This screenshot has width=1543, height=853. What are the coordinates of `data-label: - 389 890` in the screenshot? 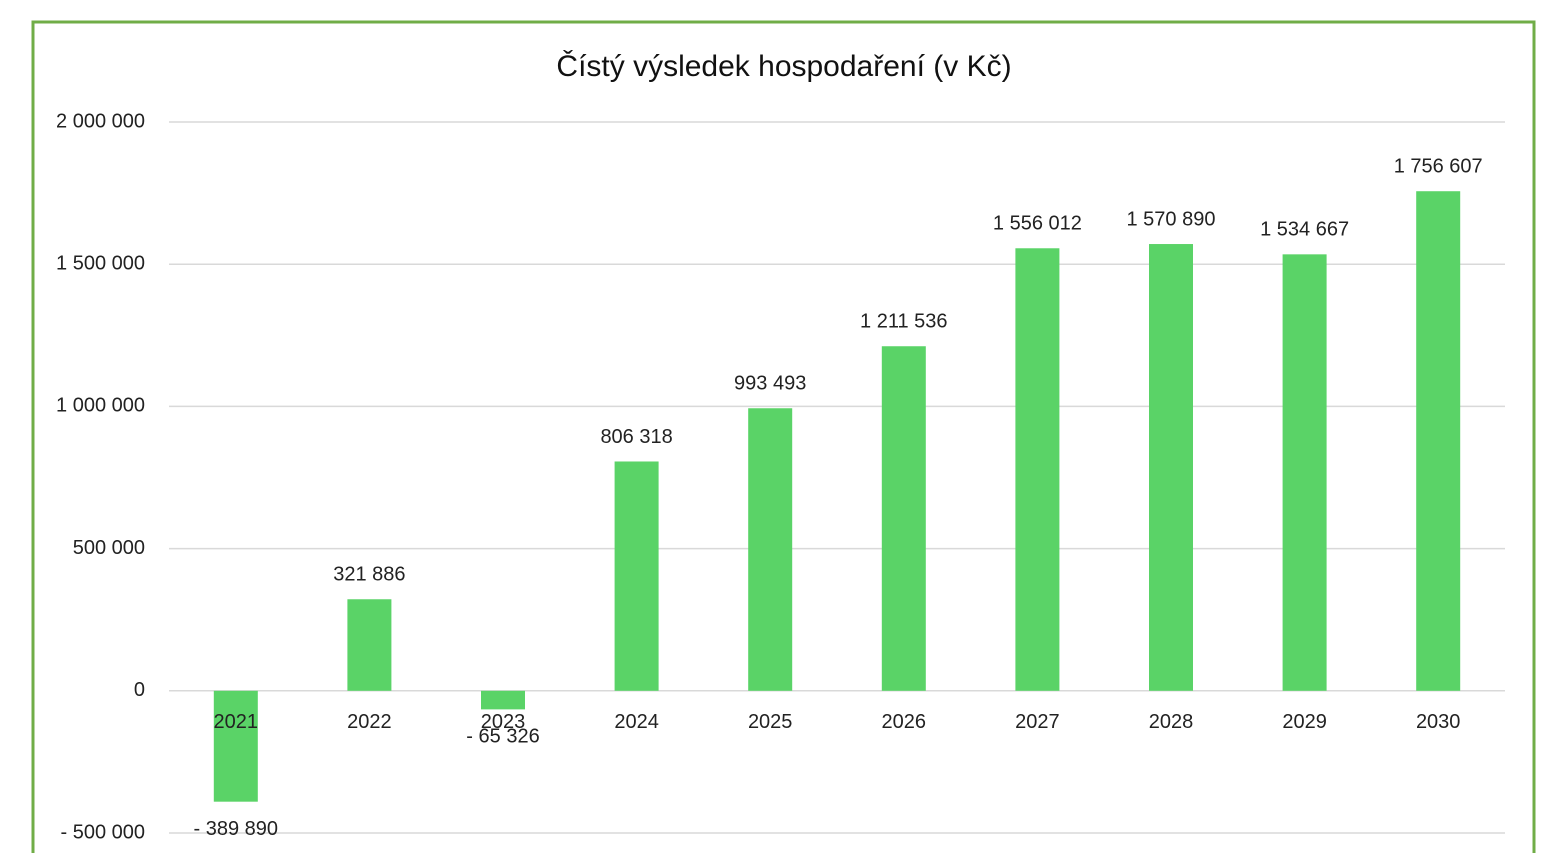 It's located at (236, 829).